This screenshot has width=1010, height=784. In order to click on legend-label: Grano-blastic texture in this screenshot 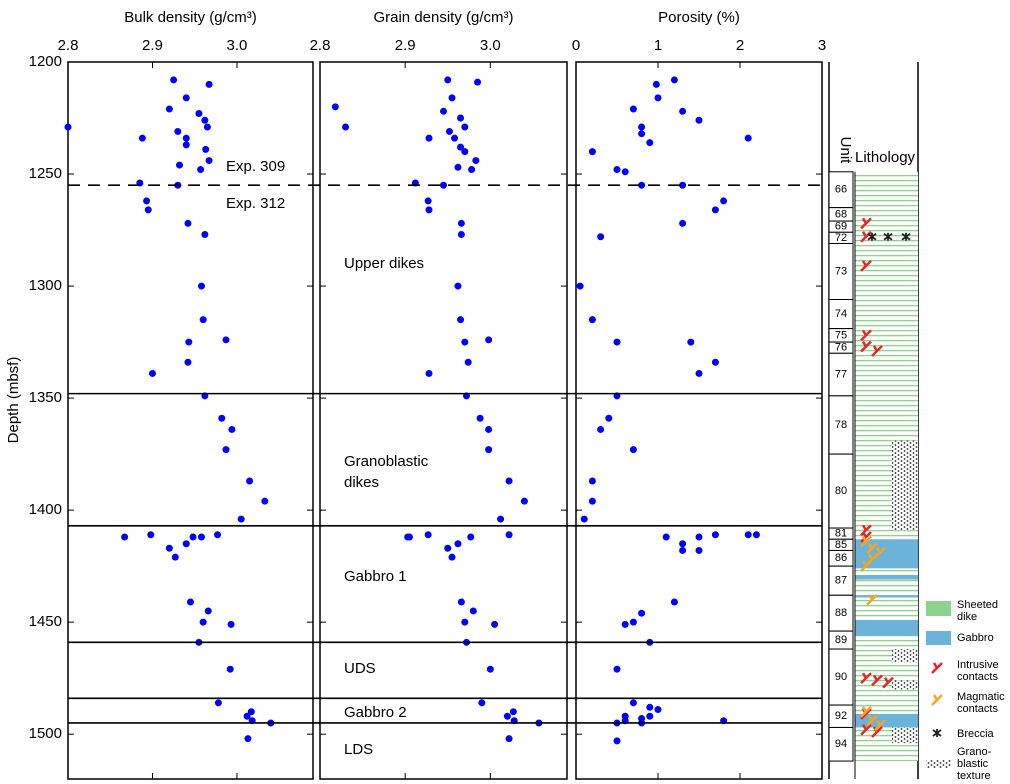, I will do `click(974, 764)`.